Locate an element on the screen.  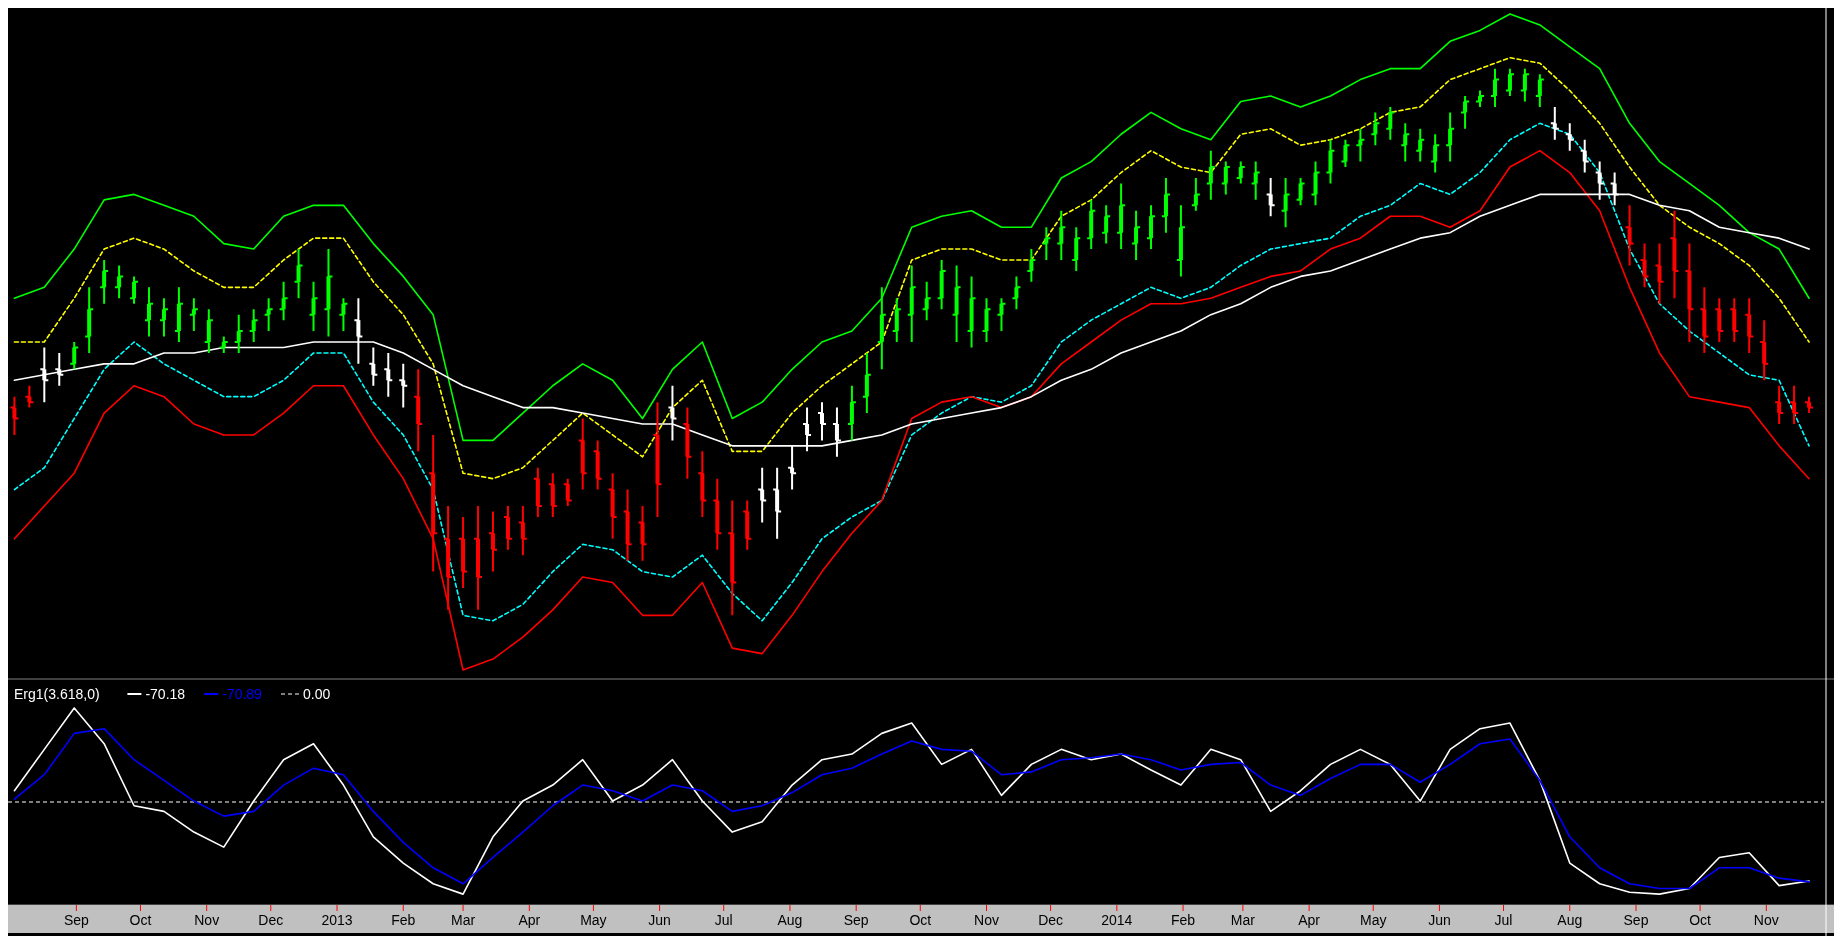
legend-label: -70.18 is located at coordinates (165, 694).